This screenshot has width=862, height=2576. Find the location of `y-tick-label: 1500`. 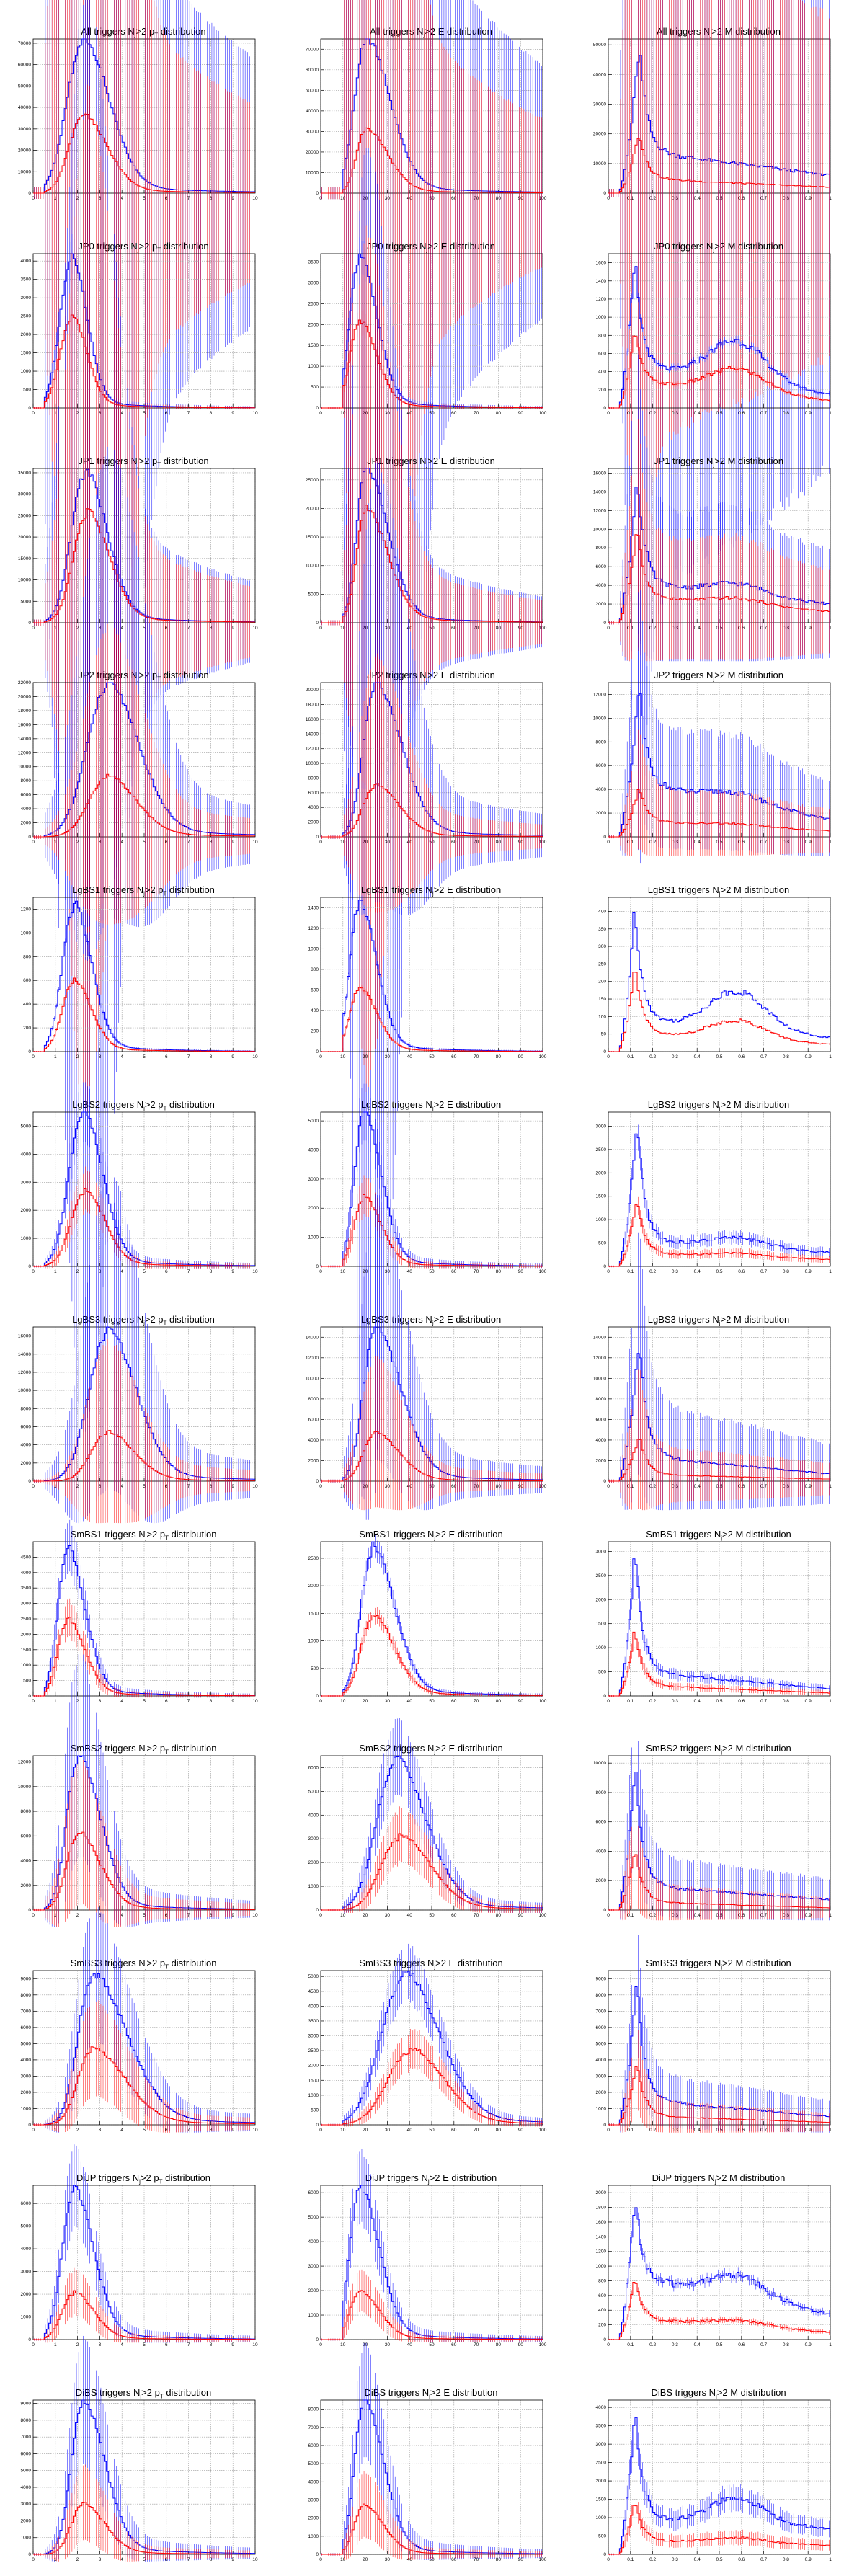

y-tick-label: 1500 is located at coordinates (26, 352).